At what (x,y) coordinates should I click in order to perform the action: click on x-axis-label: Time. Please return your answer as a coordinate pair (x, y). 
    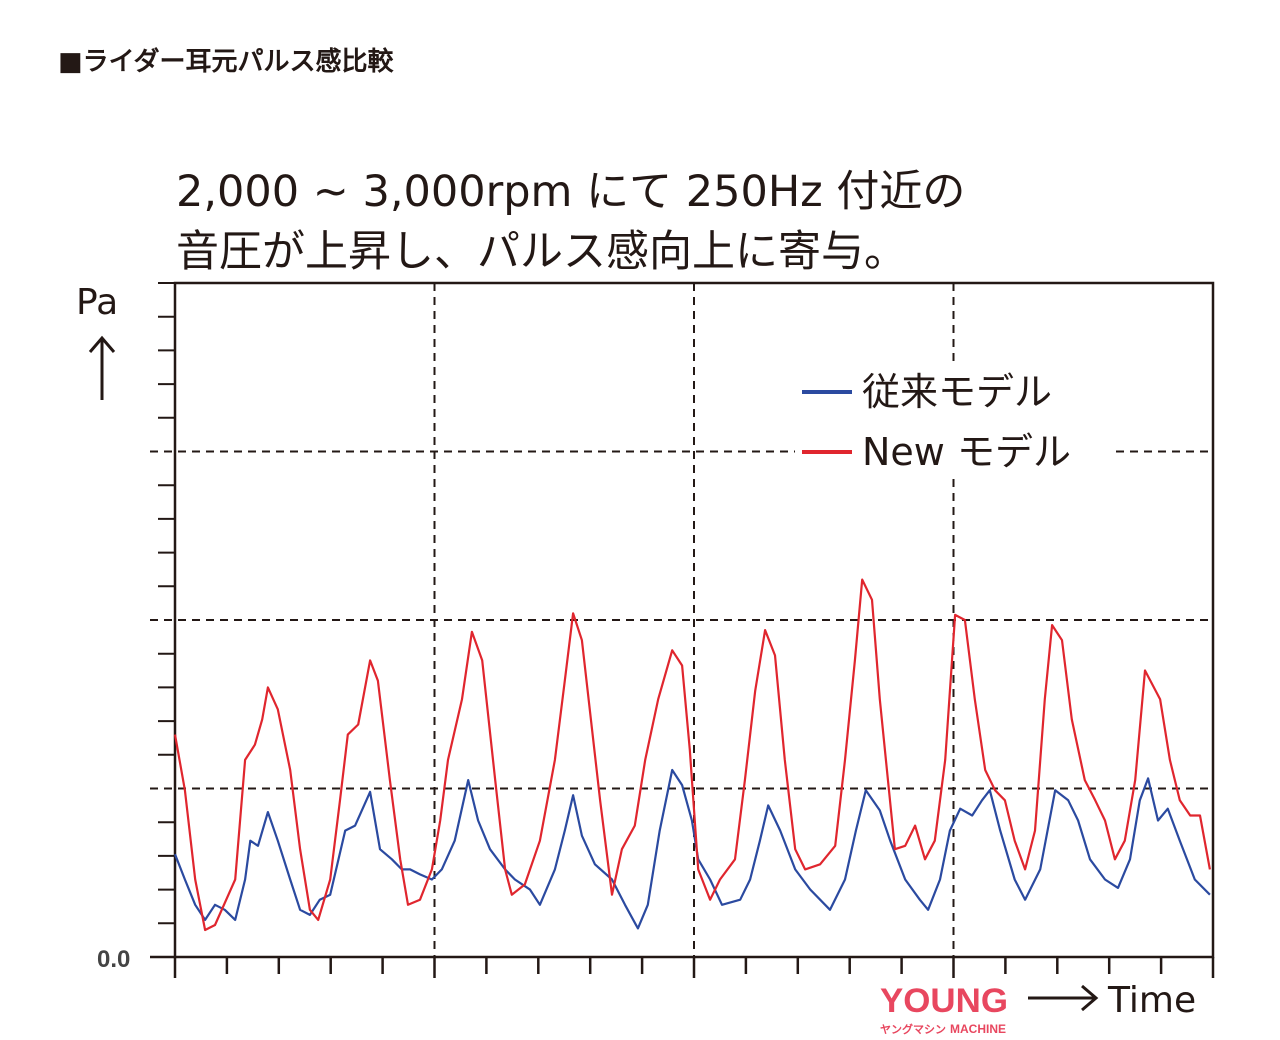
    Looking at the image, I should click on (1151, 1000).